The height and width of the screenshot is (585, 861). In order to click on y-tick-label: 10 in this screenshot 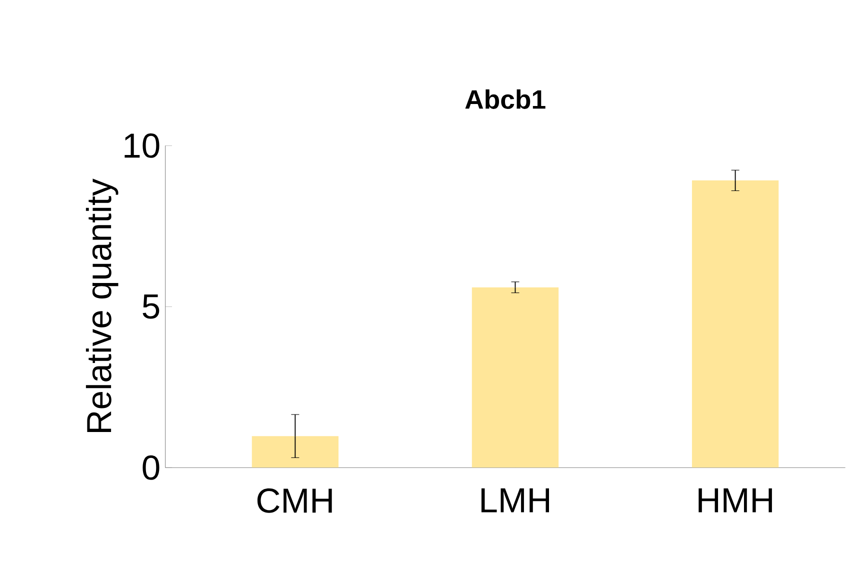, I will do `click(142, 145)`.